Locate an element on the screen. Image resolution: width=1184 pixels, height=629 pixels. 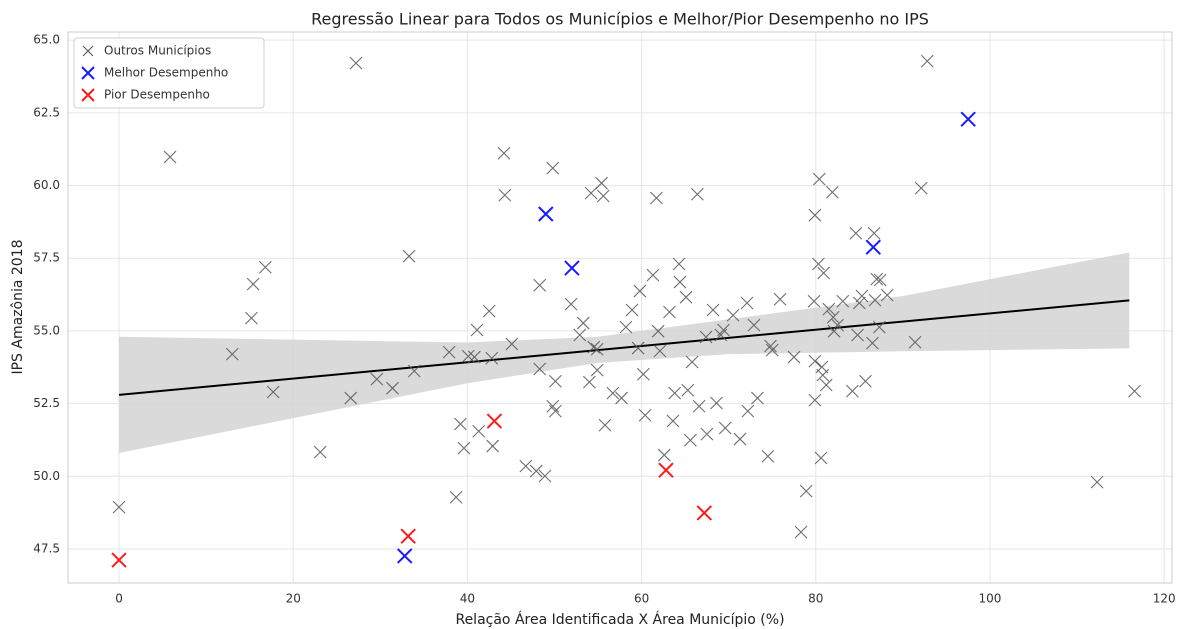
y-axis-label: IPS Amazônia 2018 is located at coordinates (18, 306).